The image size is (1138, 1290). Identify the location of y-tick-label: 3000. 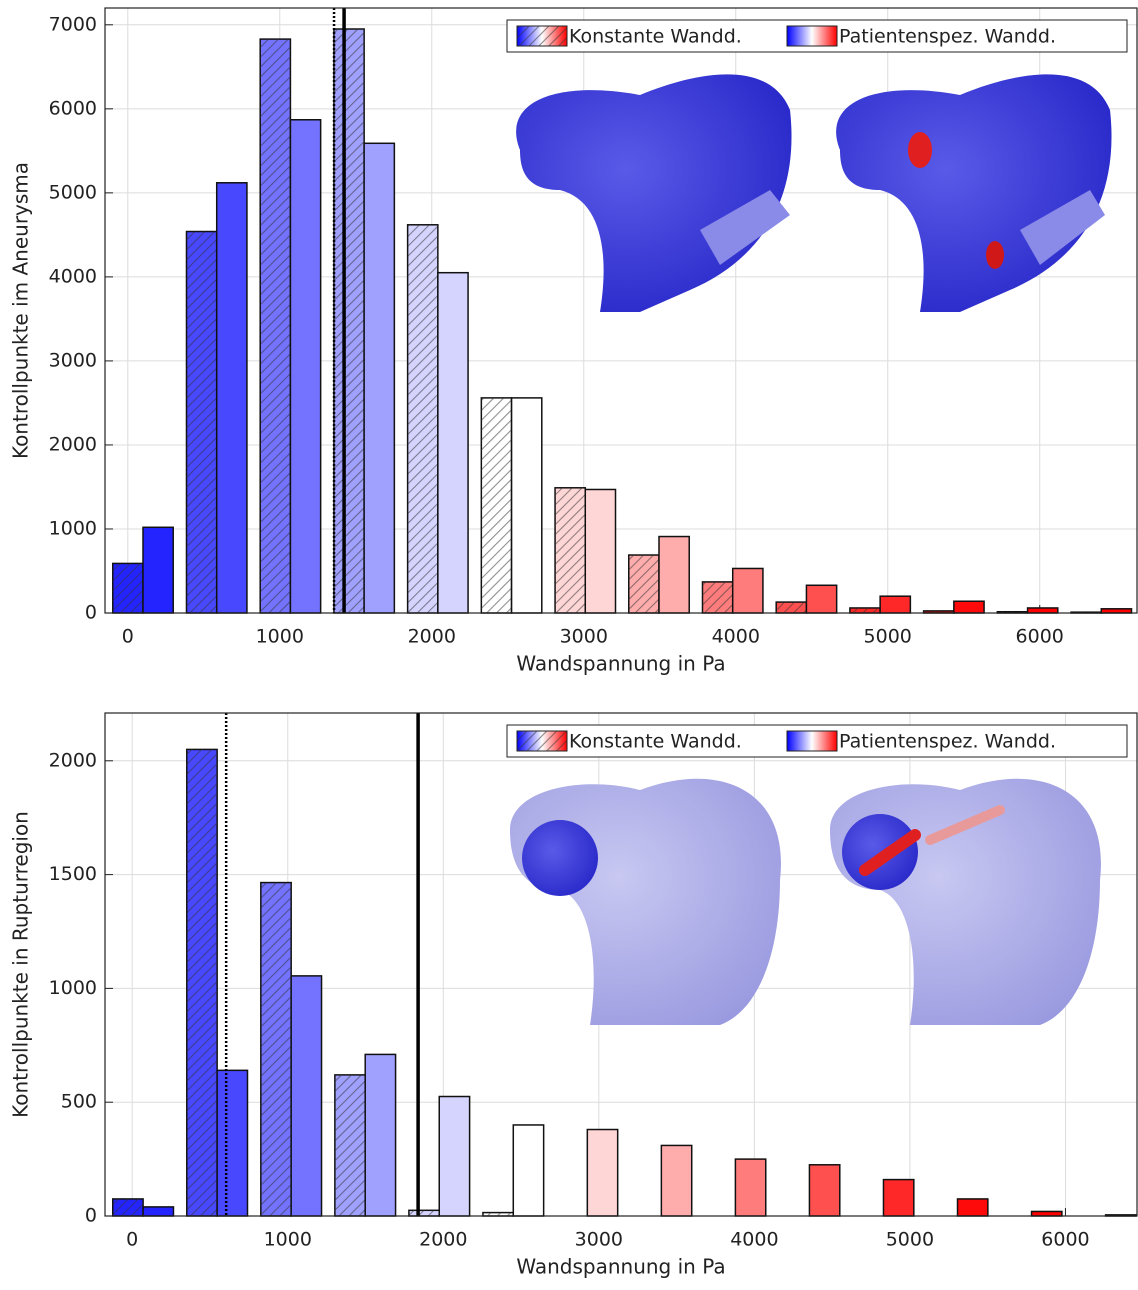
(73, 360).